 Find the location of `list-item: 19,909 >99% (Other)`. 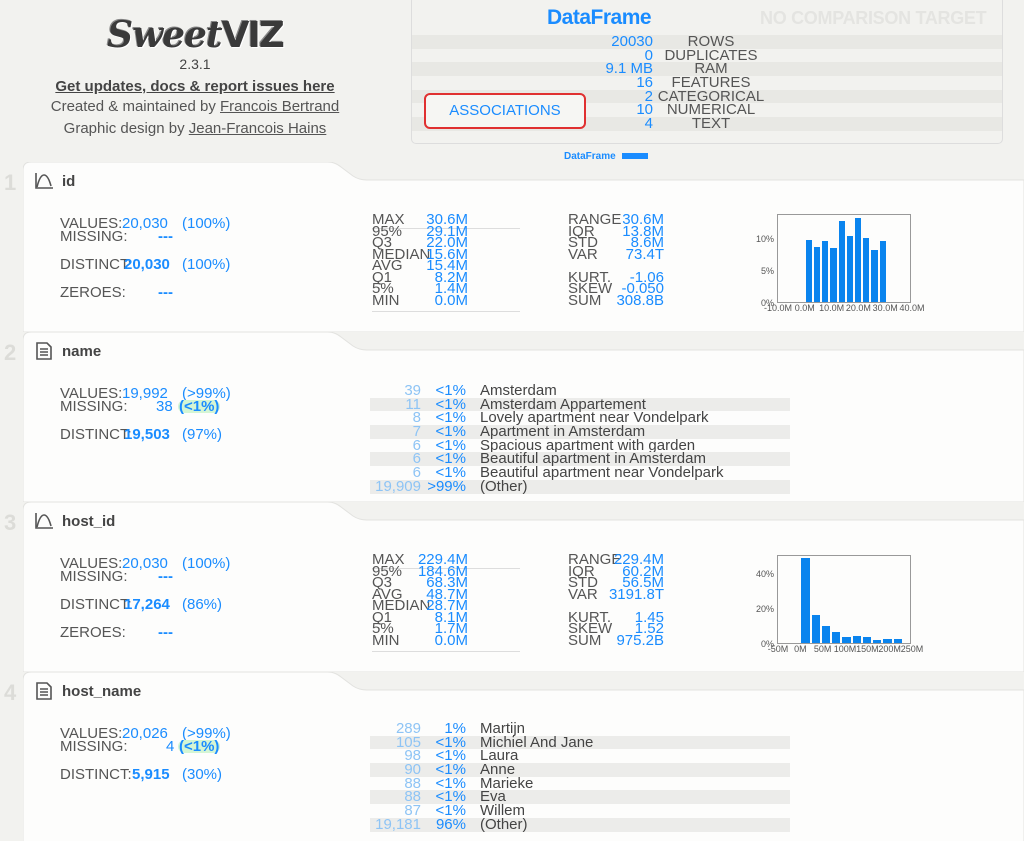

list-item: 19,909 >99% (Other) is located at coordinates (580, 486).